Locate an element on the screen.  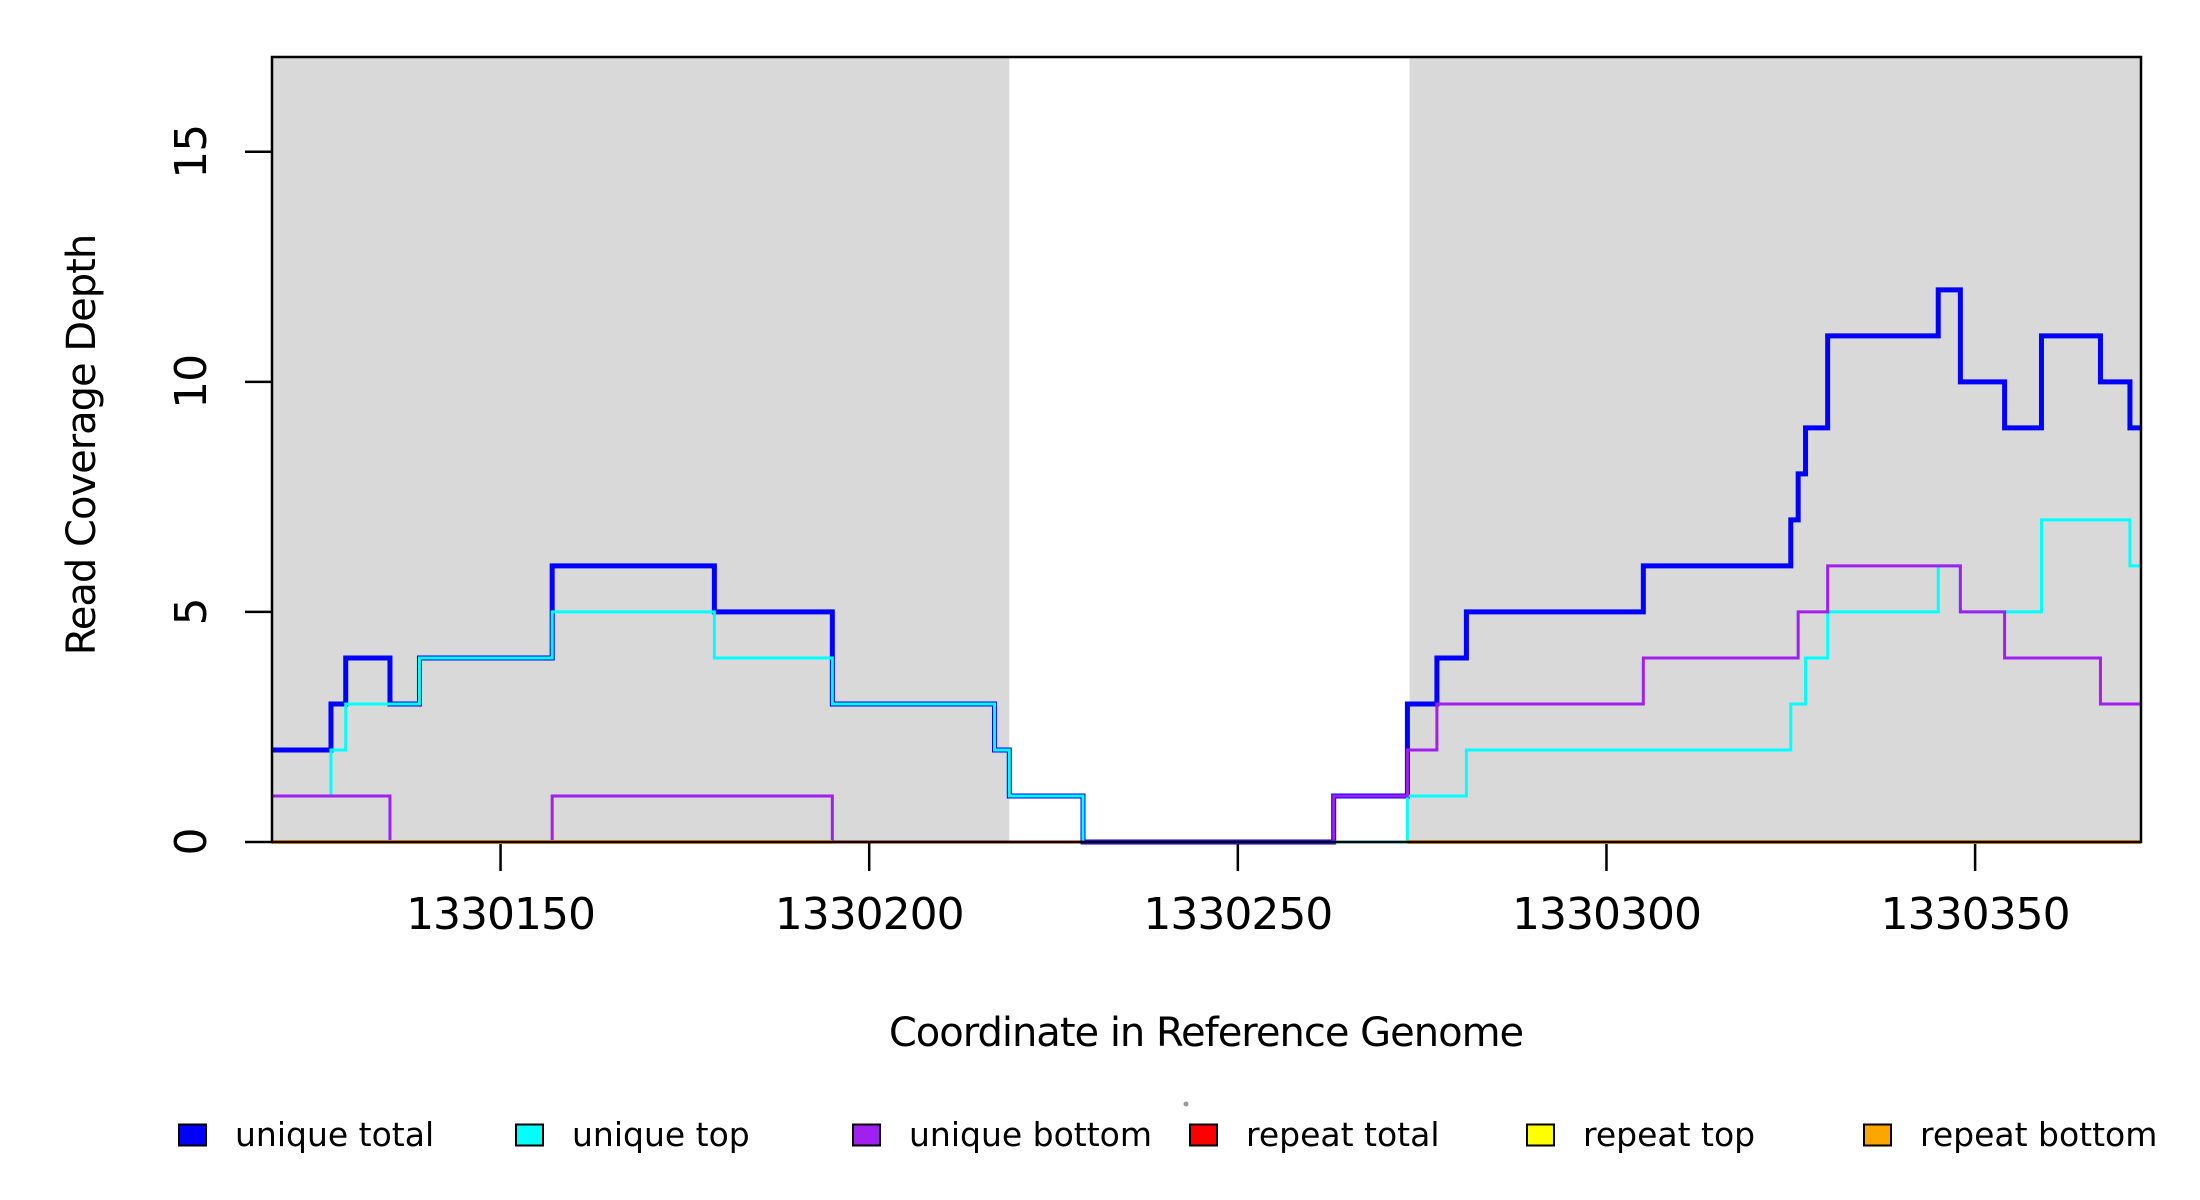
legend-label-unique-top: unique top is located at coordinates (661, 1134).